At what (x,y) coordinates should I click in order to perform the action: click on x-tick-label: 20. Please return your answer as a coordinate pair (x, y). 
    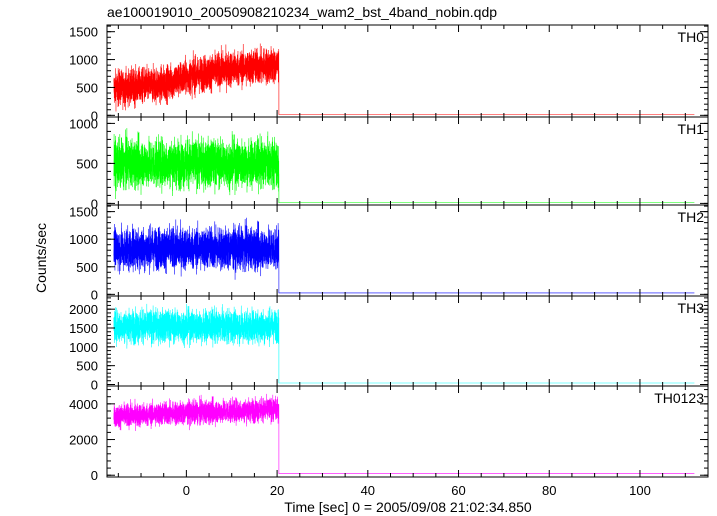
    Looking at the image, I should click on (277, 490).